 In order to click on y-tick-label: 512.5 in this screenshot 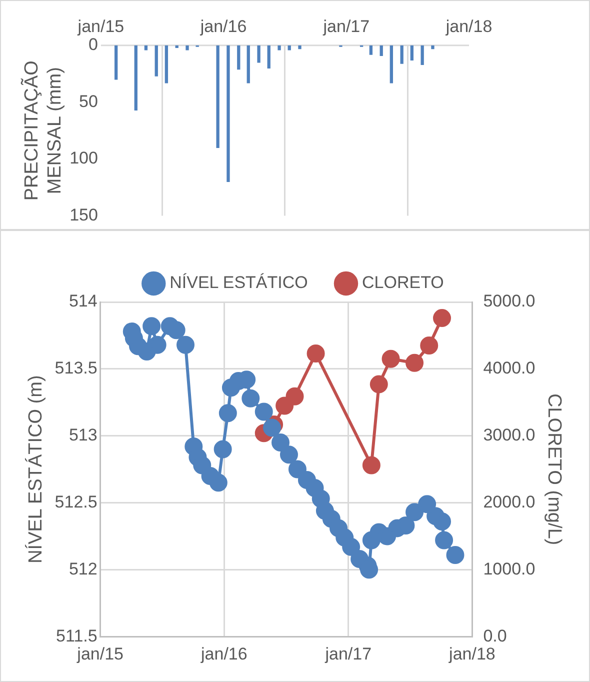, I will do `click(76, 502)`.